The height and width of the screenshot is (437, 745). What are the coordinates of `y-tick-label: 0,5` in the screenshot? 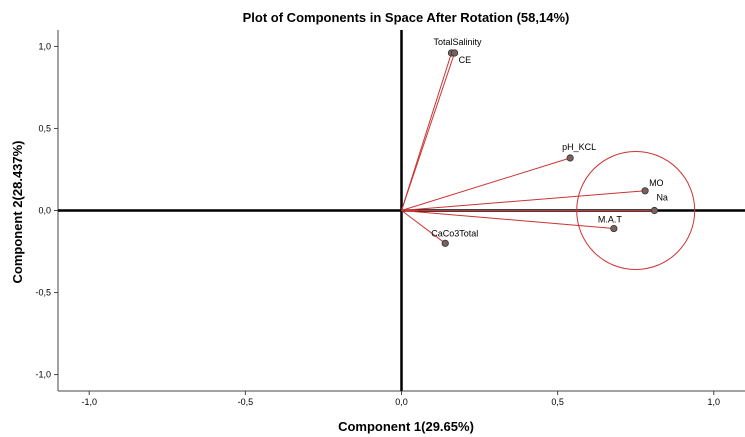 It's located at (44, 128).